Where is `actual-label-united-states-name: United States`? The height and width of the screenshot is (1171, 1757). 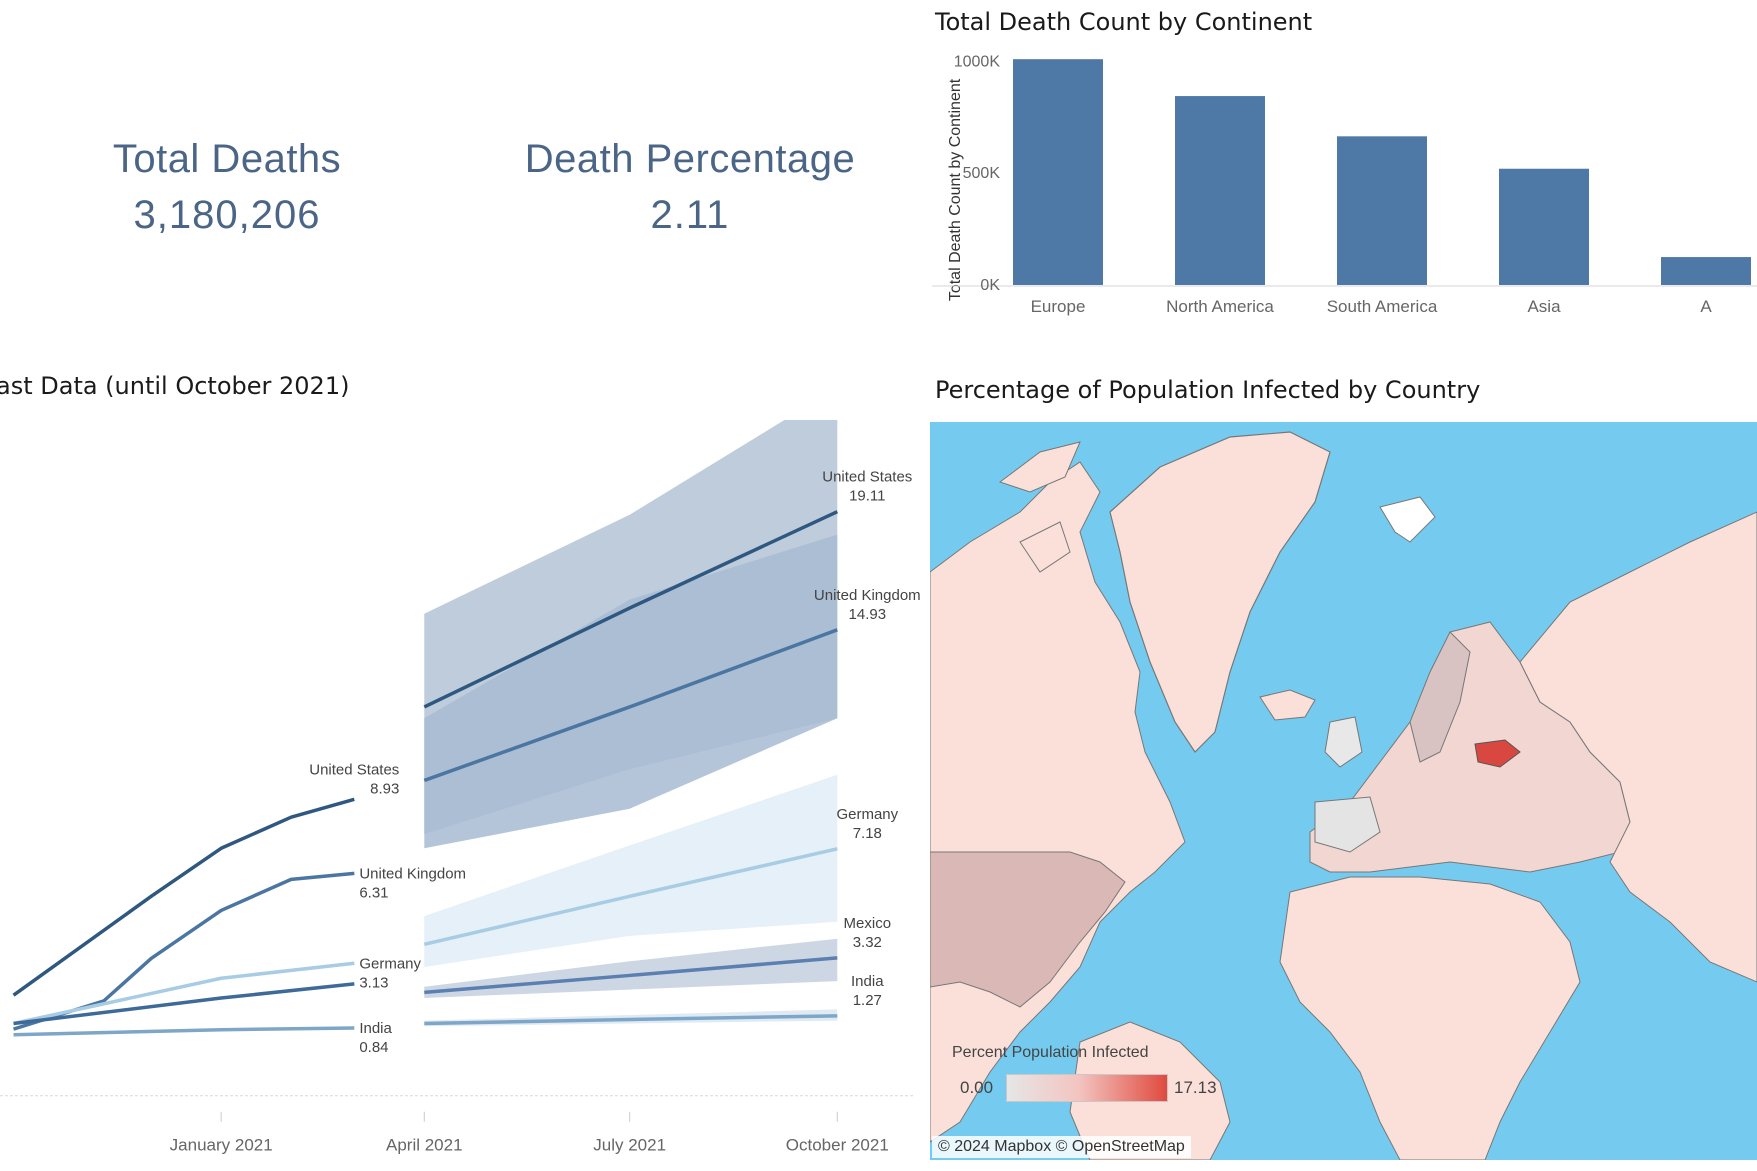 actual-label-united-states-name: United States is located at coordinates (354, 769).